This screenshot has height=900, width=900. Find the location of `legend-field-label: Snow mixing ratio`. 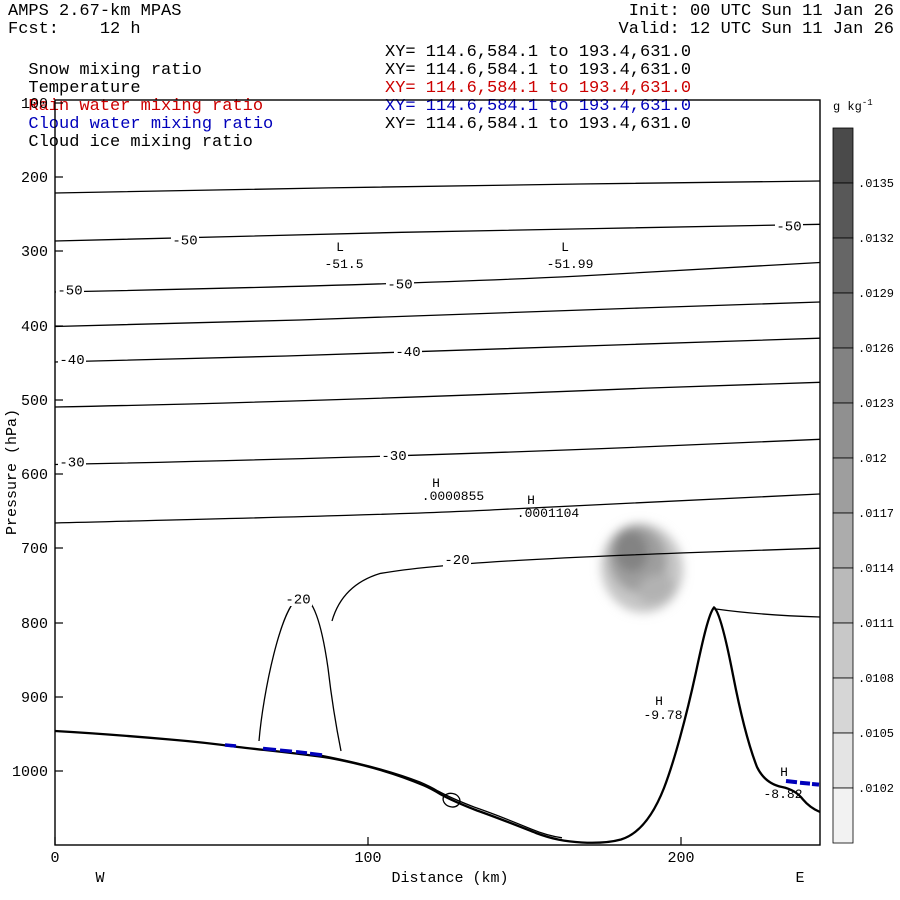

legend-field-label: Snow mixing ratio is located at coordinates (115, 70).